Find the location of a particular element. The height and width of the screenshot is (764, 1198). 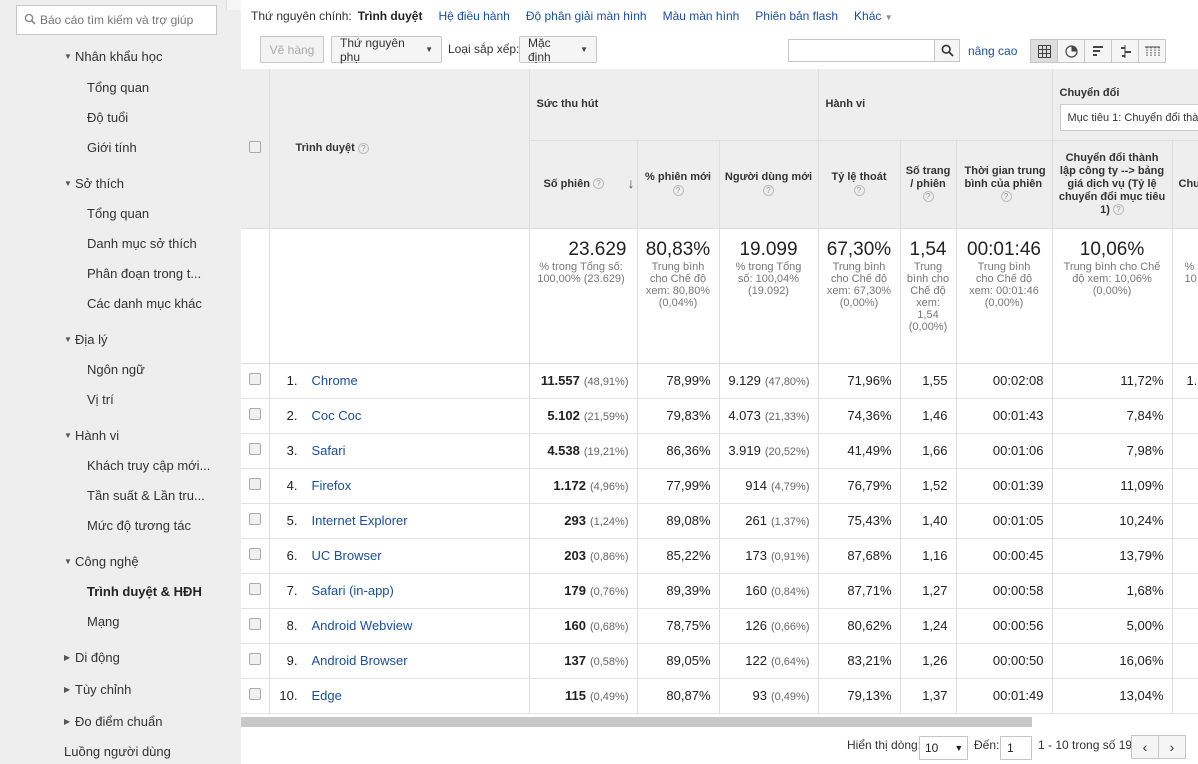

goto-input: 1 is located at coordinates (1016, 748).